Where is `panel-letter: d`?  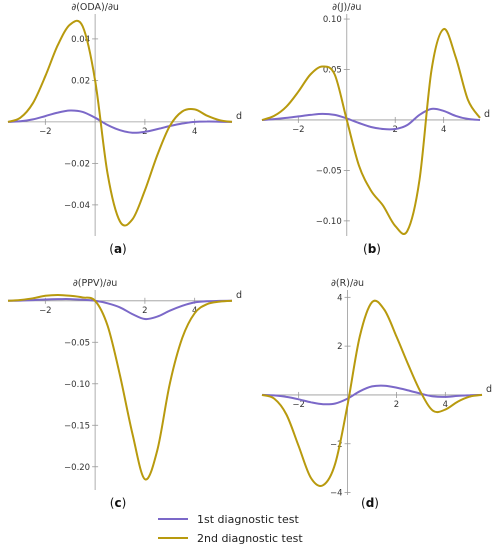
panel-letter: d is located at coordinates (370, 503).